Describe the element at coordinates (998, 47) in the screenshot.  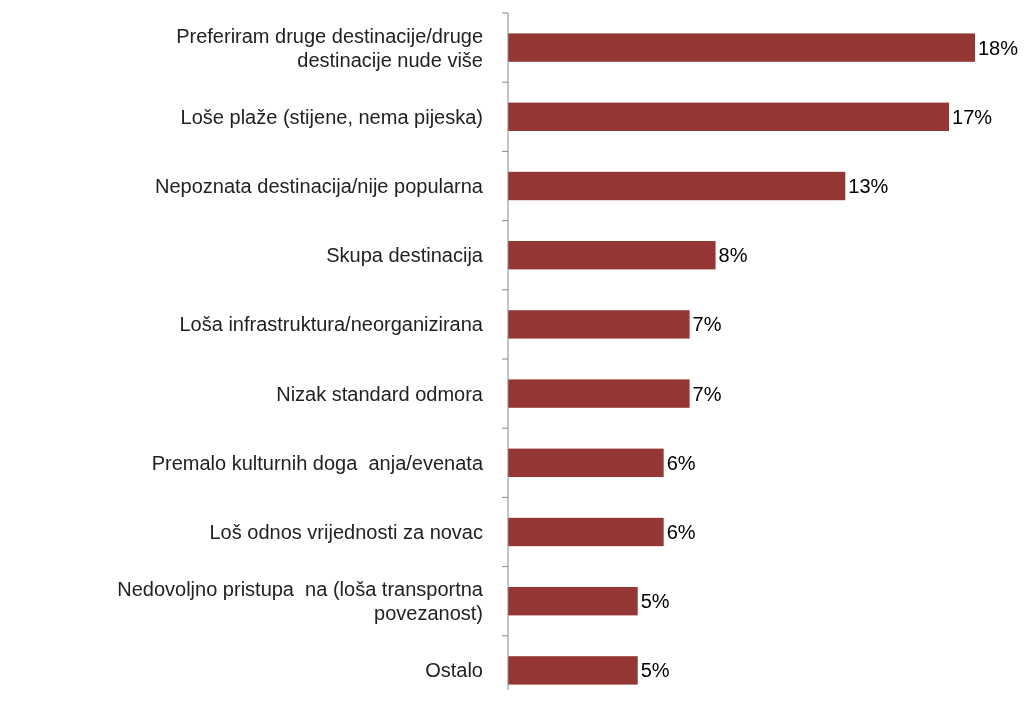
I see `data-label: 18%` at that location.